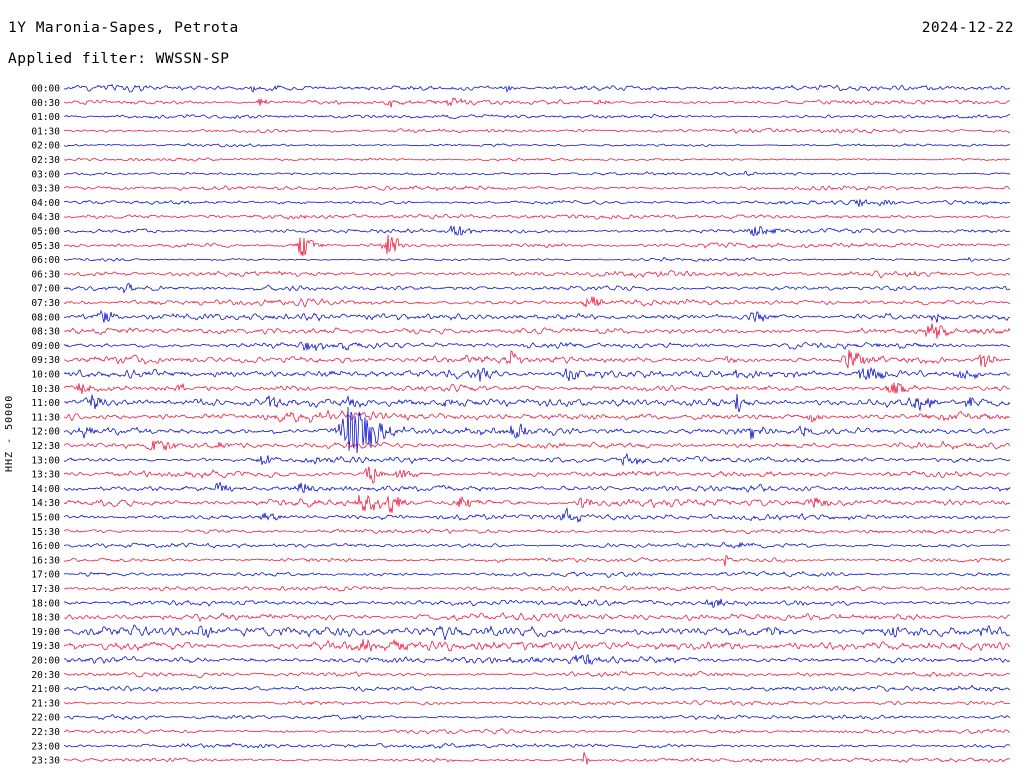 This screenshot has width=1024, height=780. Describe the element at coordinates (45, 317) in the screenshot. I see `time-label: 08:00` at that location.